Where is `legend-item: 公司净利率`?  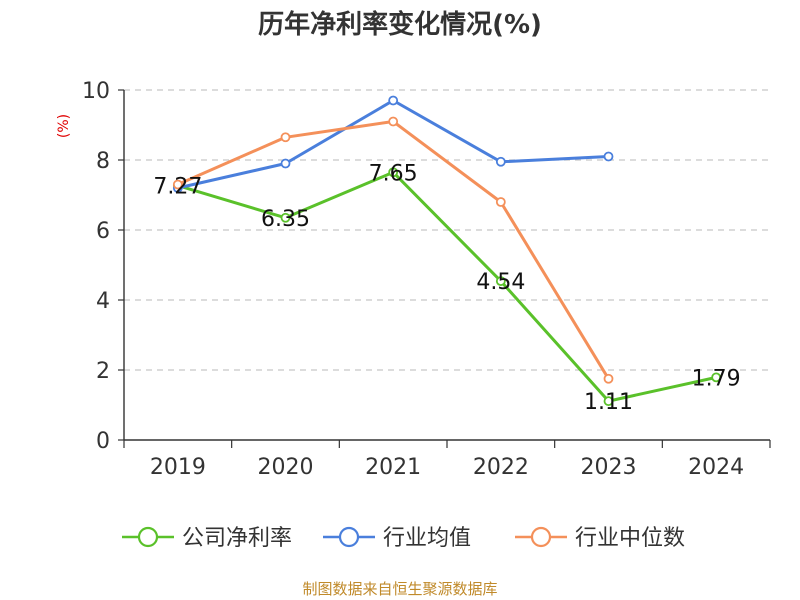
legend-item: 公司净利率 is located at coordinates (207, 538).